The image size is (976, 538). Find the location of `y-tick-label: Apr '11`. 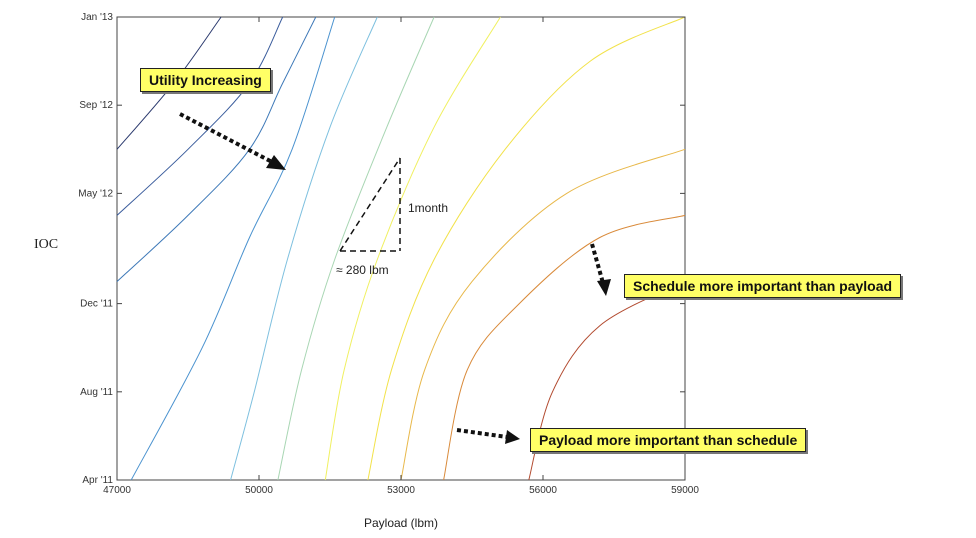

y-tick-label: Apr '11 is located at coordinates (97, 480).